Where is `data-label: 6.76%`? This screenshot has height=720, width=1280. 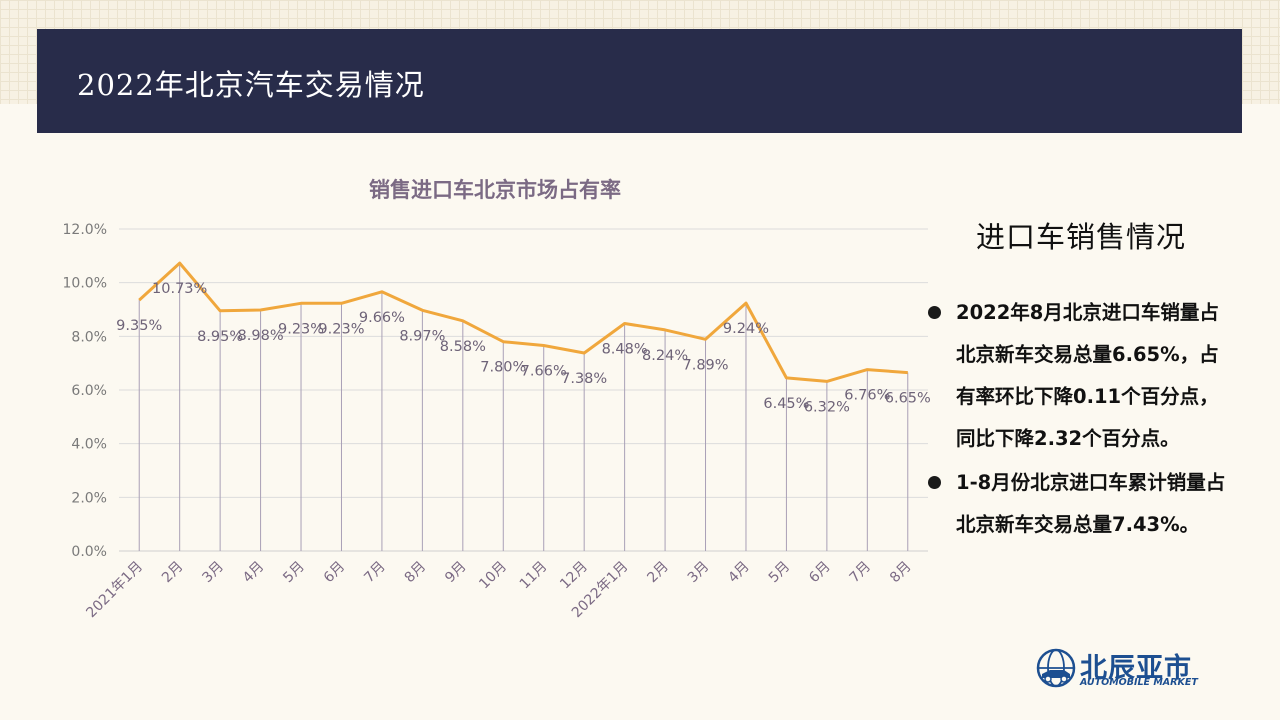 data-label: 6.76% is located at coordinates (867, 396).